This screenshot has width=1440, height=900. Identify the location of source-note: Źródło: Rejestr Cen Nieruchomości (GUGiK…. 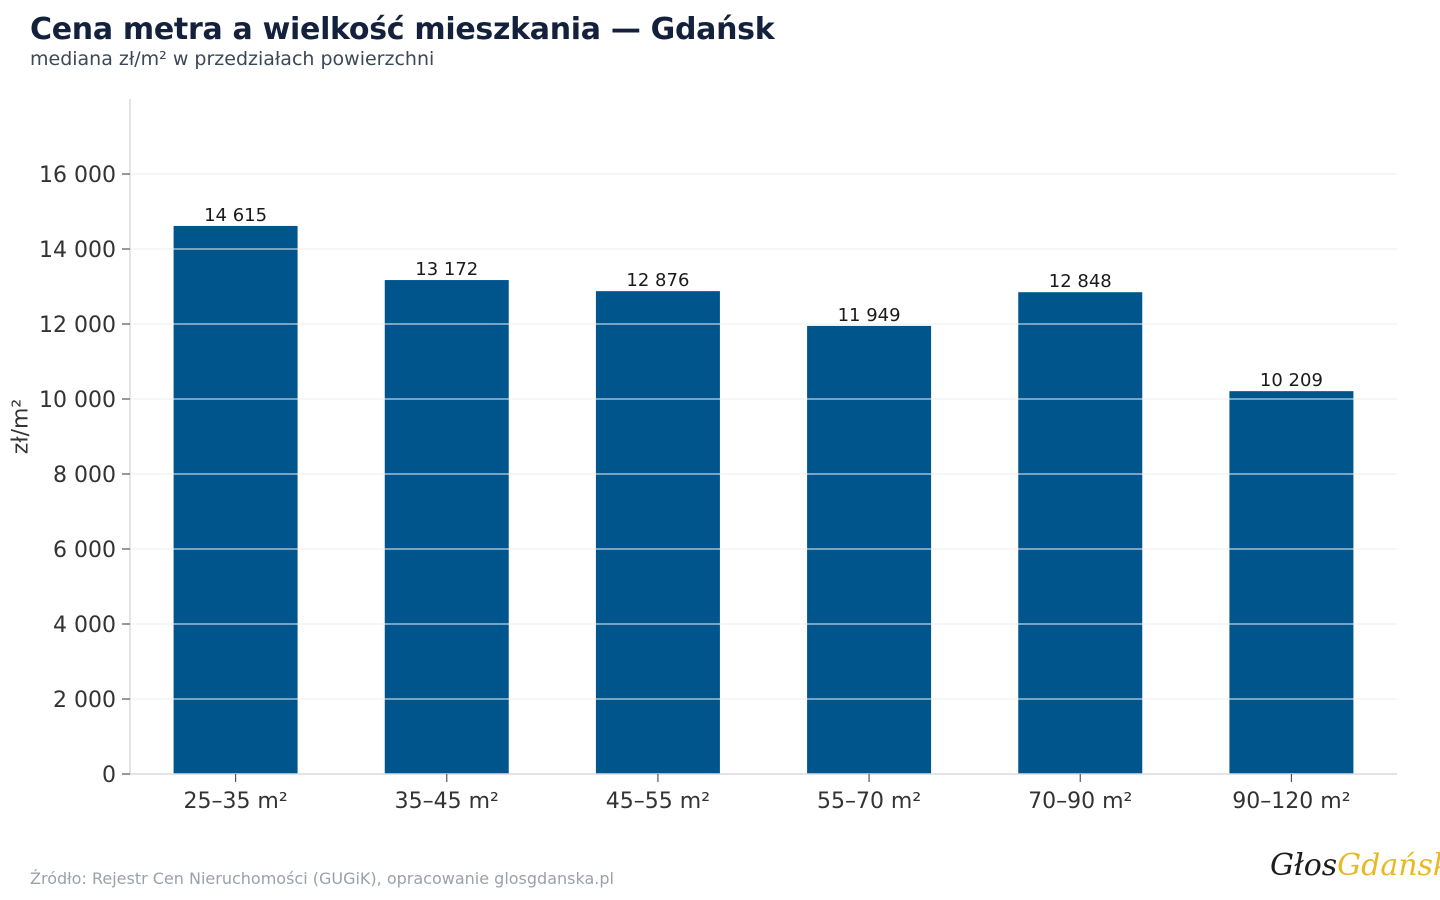
(322, 878).